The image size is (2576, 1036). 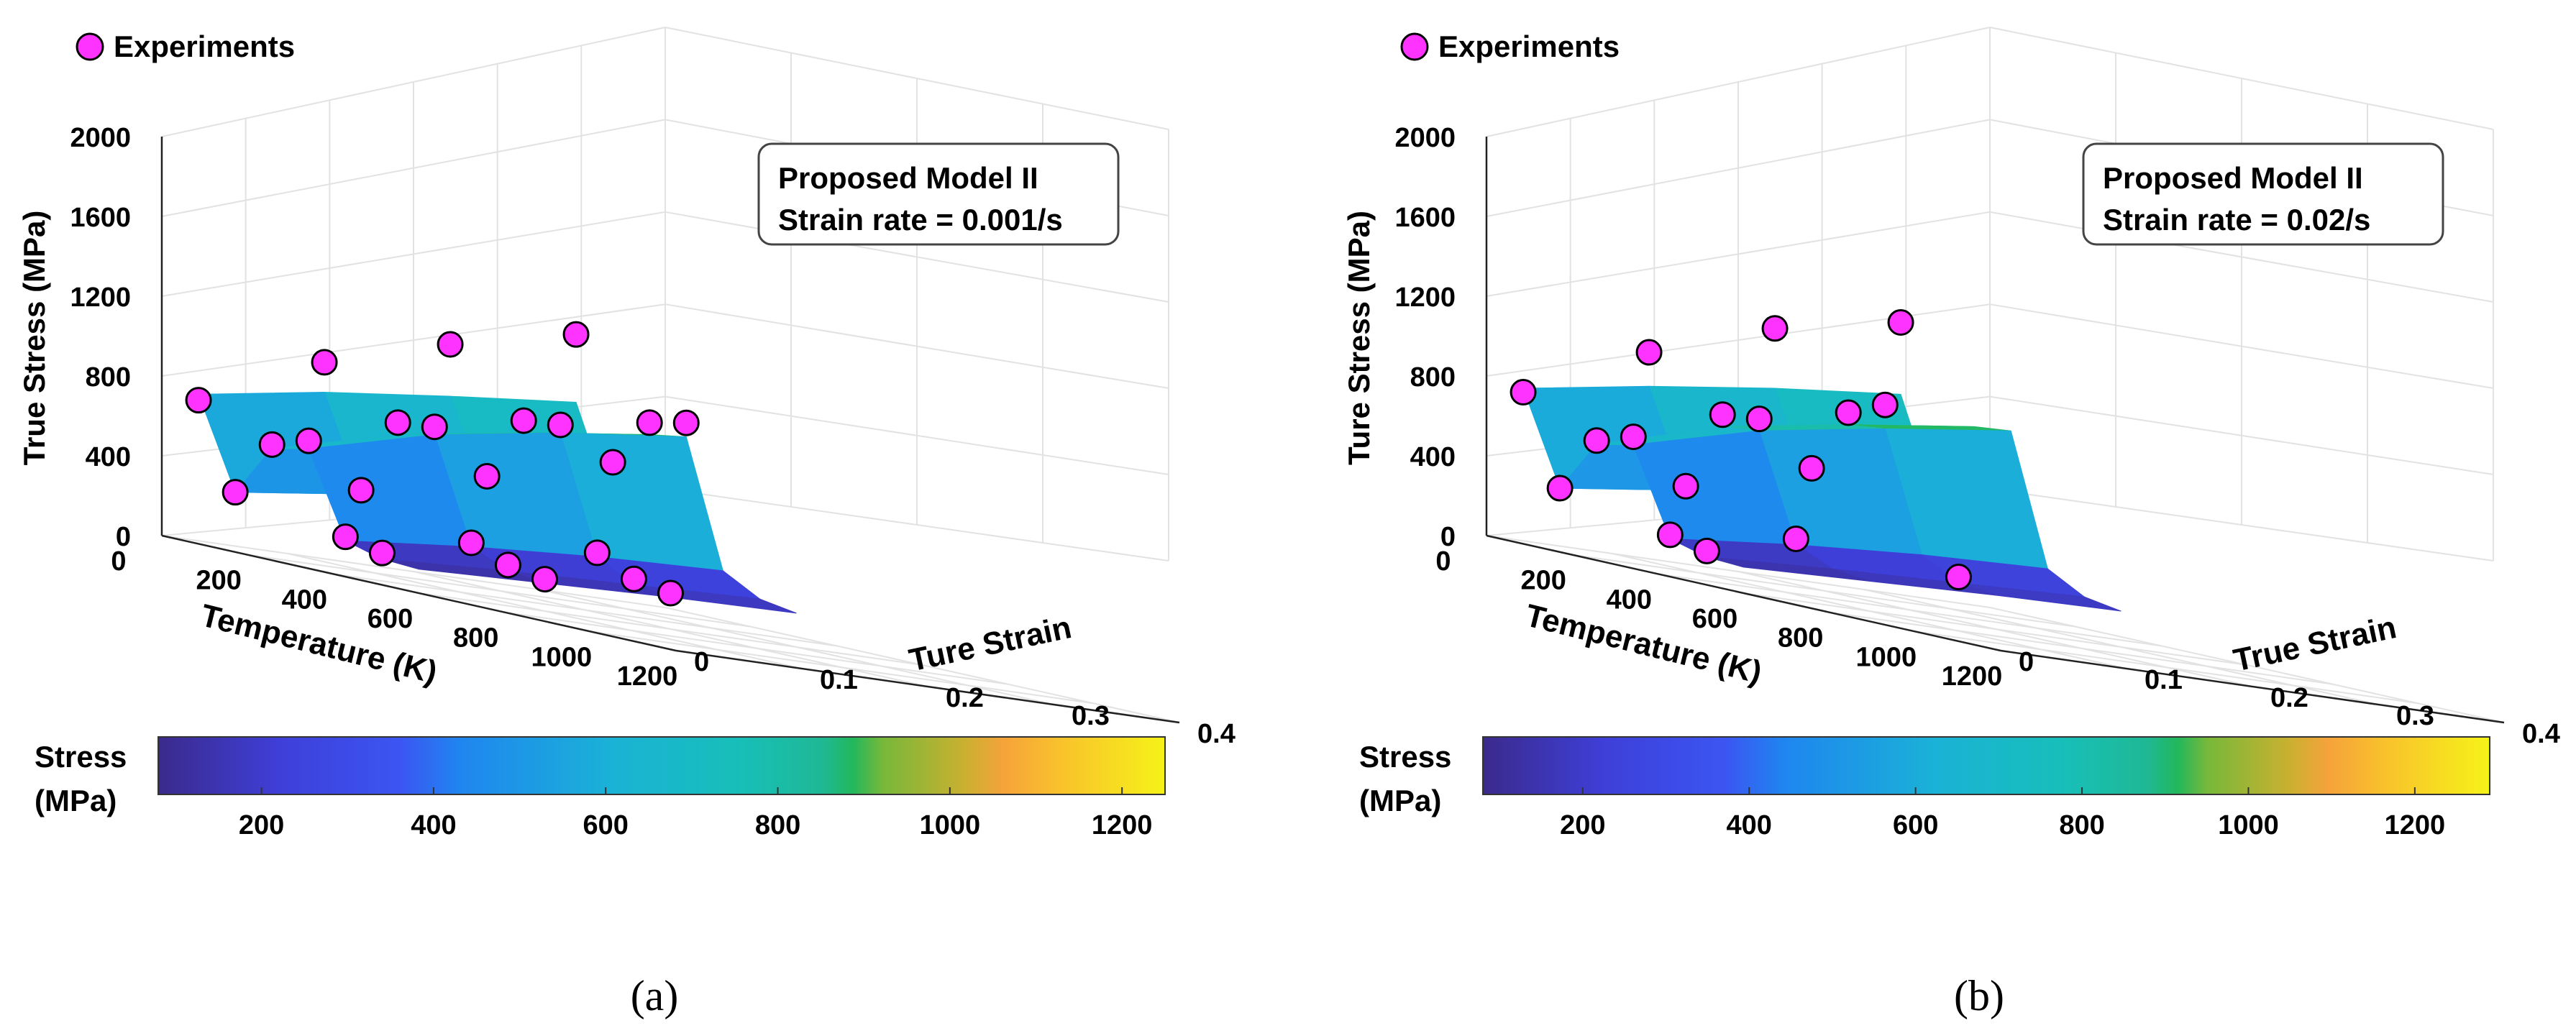 What do you see at coordinates (647, 676) in the screenshot?
I see `x-tick-label: 1200` at bounding box center [647, 676].